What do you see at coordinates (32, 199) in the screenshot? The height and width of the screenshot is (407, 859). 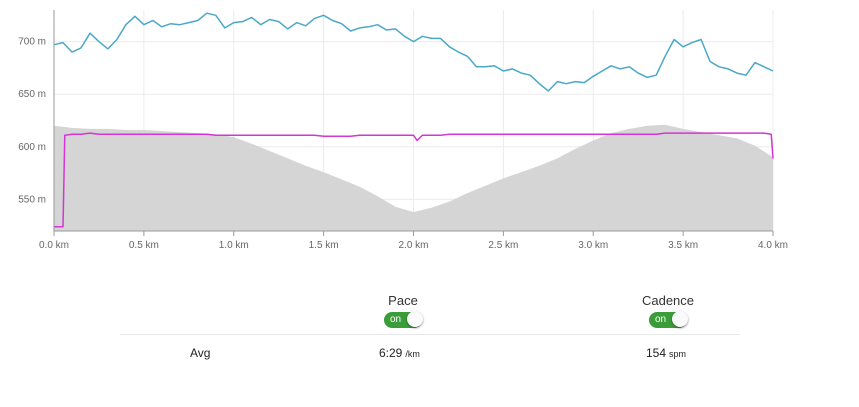 I see `y-tick-label: 550 m` at bounding box center [32, 199].